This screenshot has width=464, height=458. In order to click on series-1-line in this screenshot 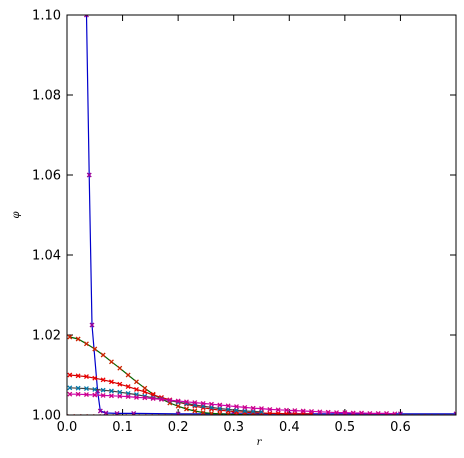, I will do `click(165, 375)`.